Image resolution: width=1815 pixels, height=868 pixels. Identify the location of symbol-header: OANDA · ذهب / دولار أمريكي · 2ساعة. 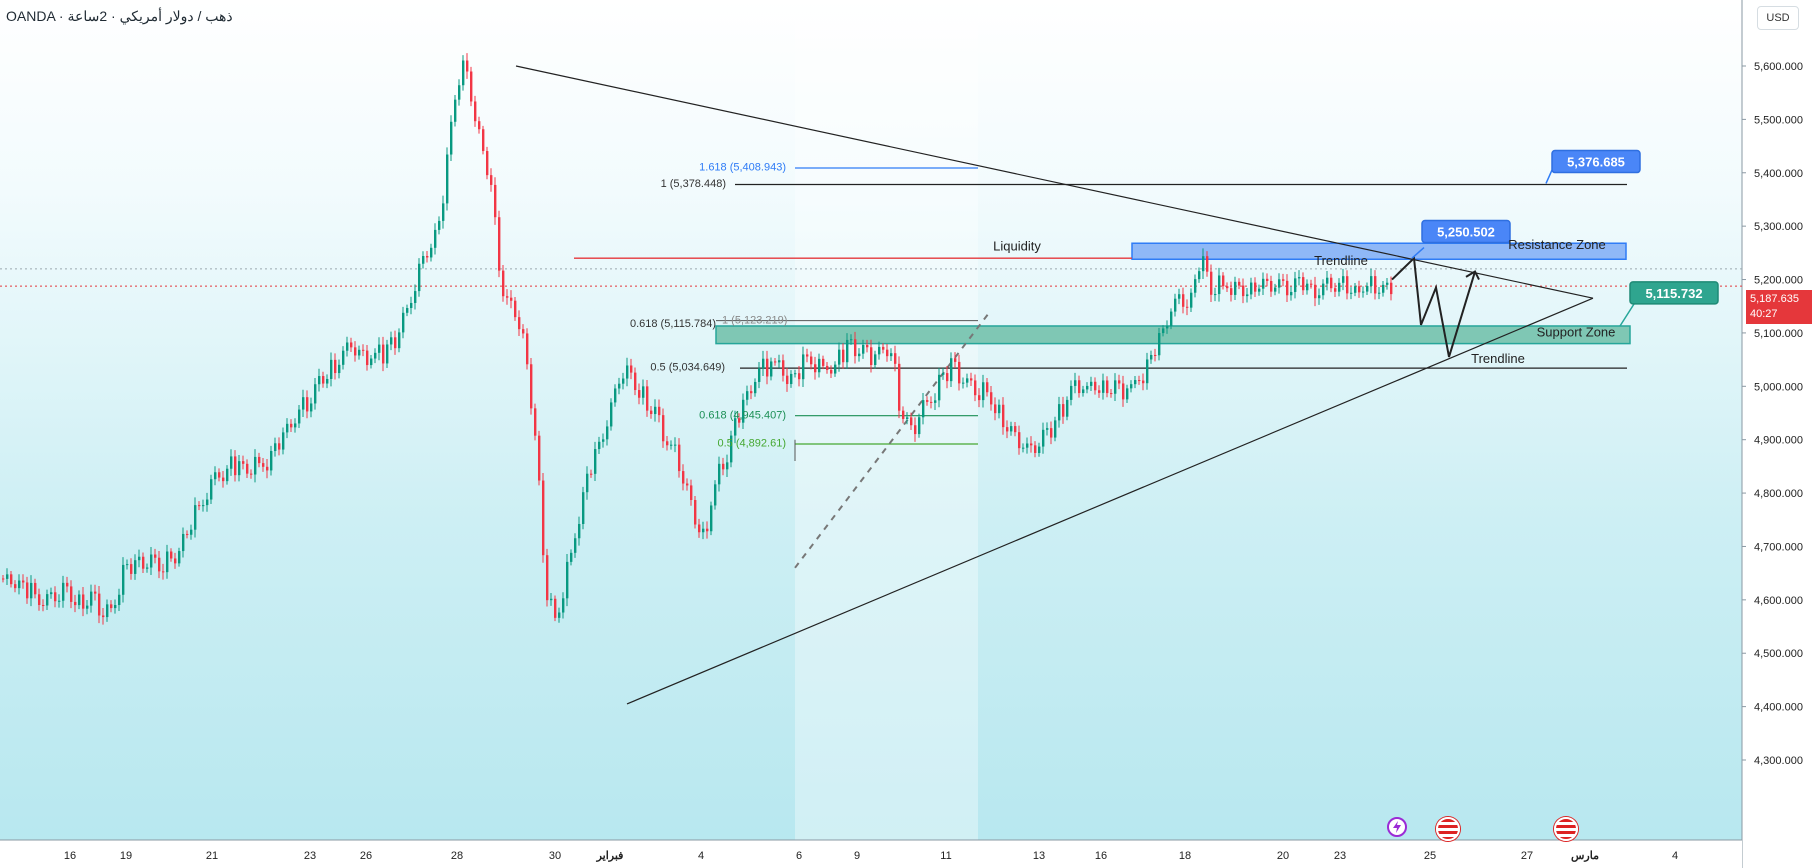
(119, 16).